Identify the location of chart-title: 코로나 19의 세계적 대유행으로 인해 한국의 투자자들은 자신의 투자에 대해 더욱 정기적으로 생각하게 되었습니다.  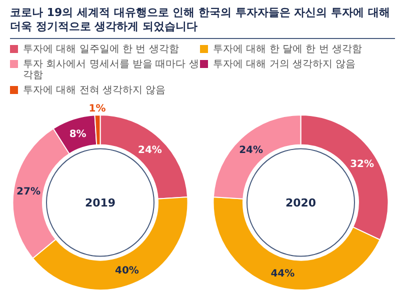
(202, 22).